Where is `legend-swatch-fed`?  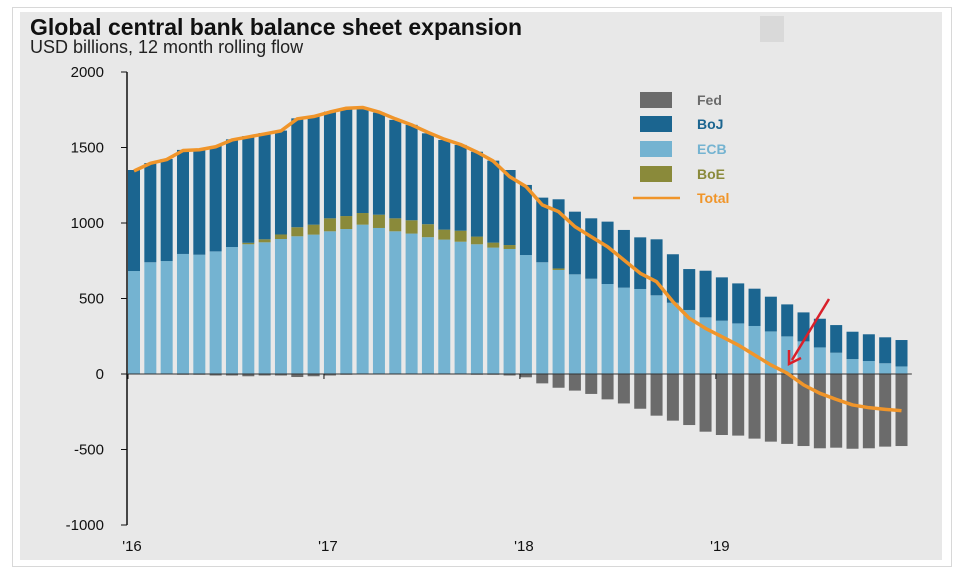
legend-swatch-fed is located at coordinates (656, 100).